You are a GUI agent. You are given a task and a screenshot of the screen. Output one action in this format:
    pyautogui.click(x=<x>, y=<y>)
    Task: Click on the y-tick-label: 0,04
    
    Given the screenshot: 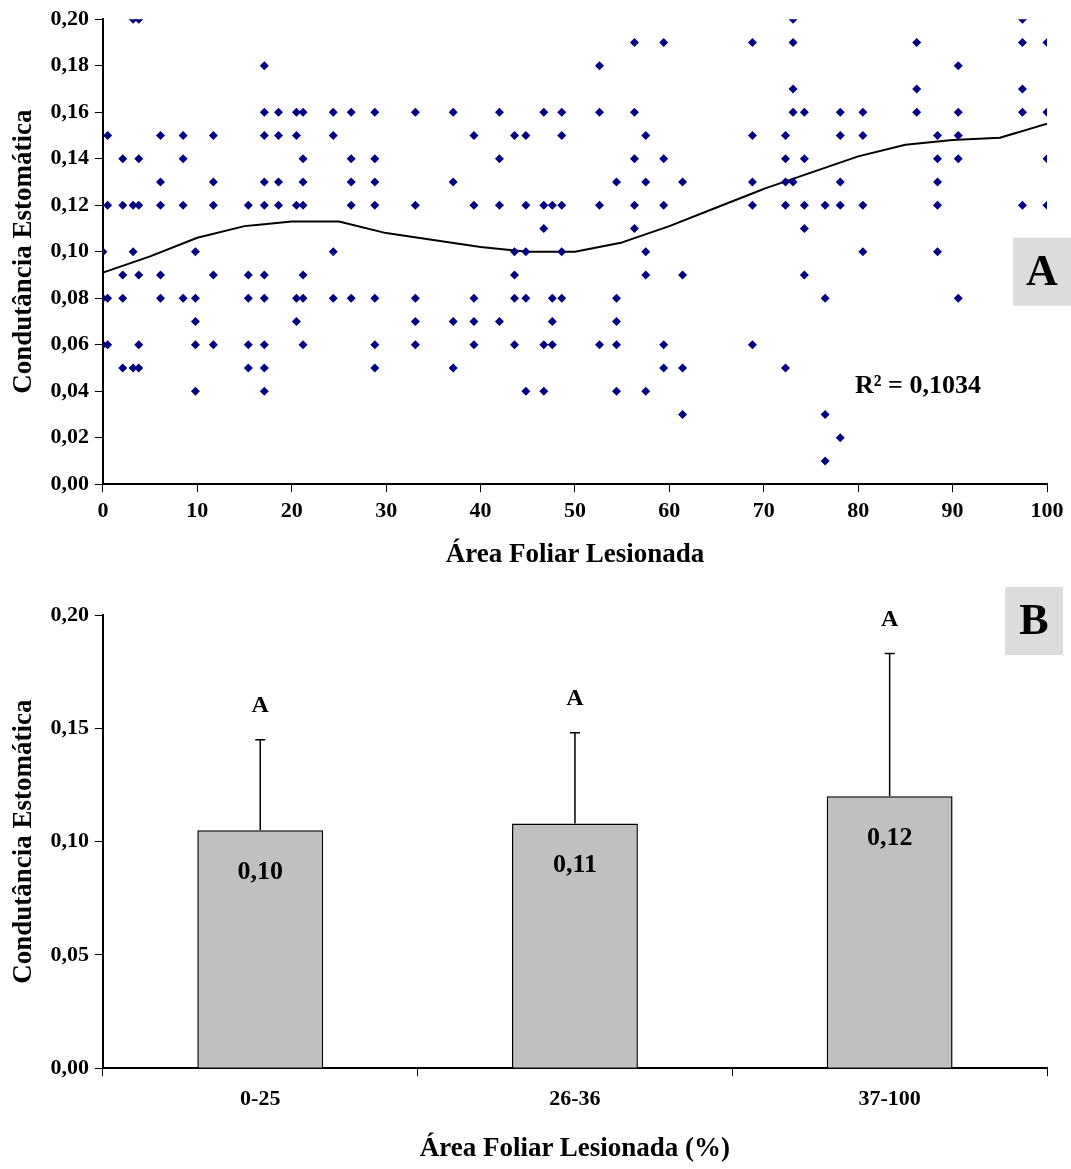 What is the action you would take?
    pyautogui.click(x=69, y=389)
    